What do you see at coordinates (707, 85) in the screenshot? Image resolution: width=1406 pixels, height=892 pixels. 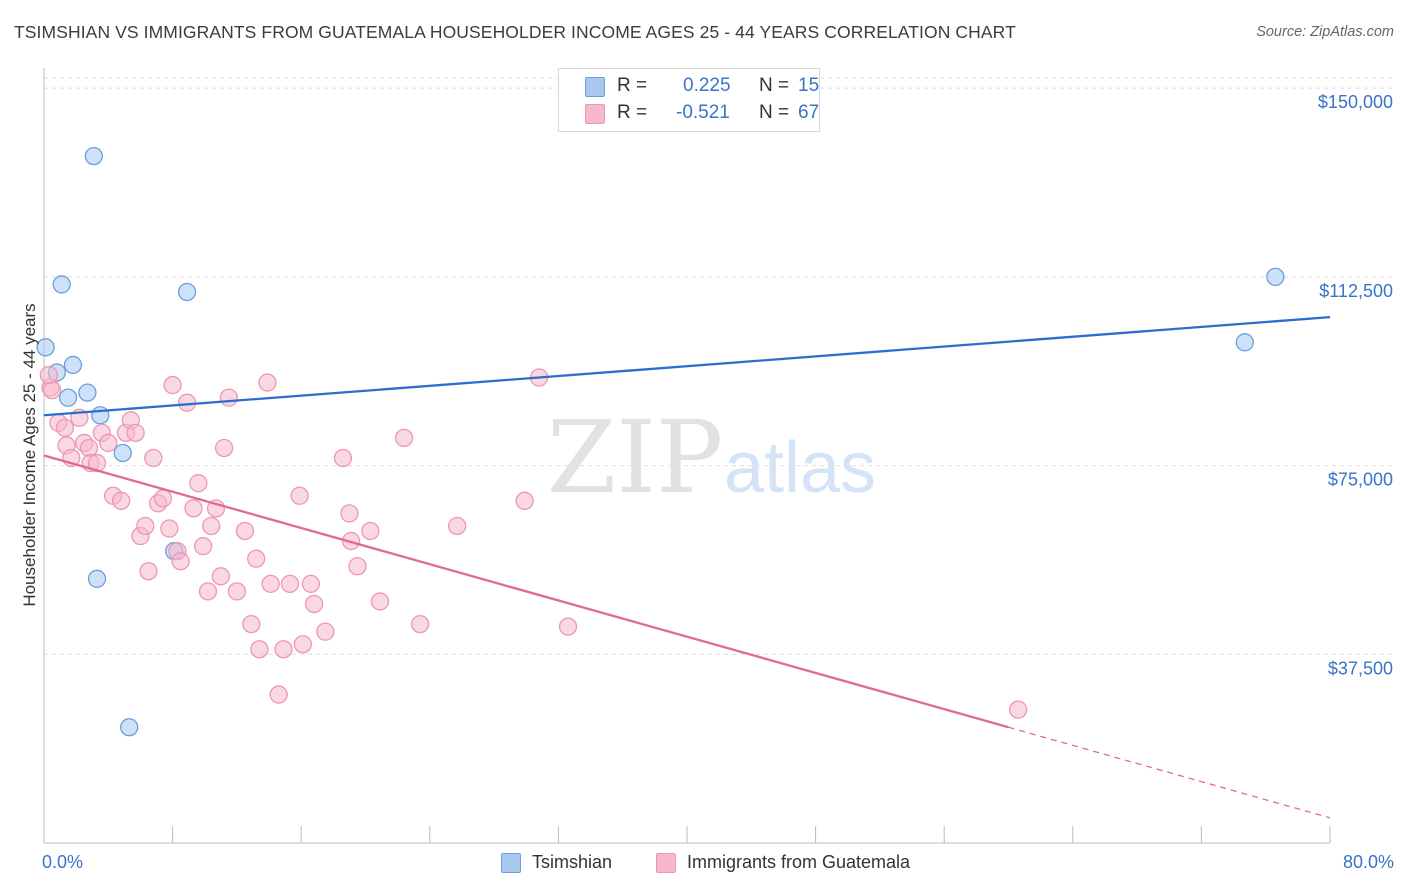 I see `legend-r-value: 0.225` at bounding box center [707, 85].